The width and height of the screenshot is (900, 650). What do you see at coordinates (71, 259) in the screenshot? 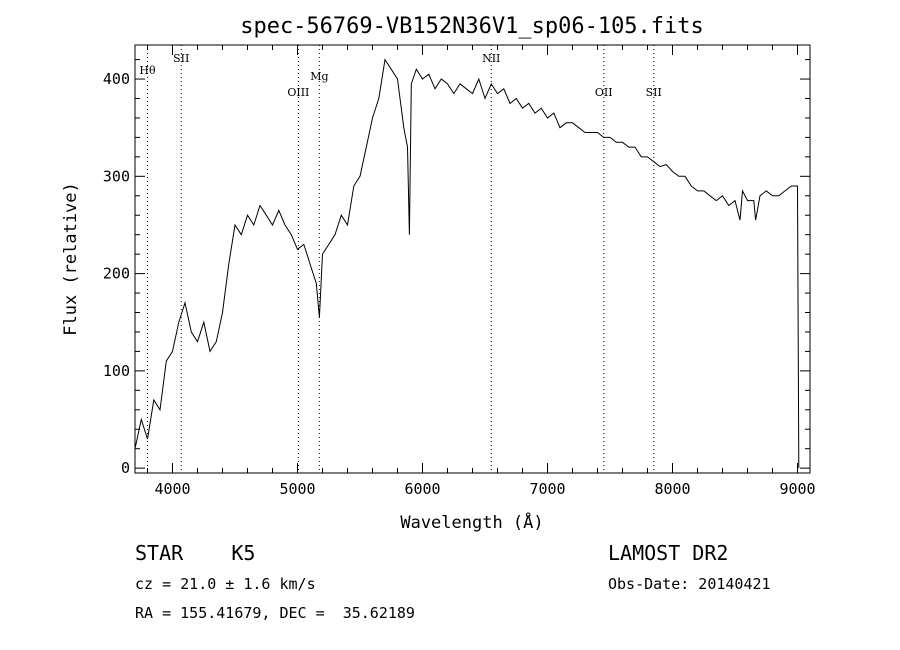
I see `y-axis-label: Flux (relative)` at bounding box center [71, 259].